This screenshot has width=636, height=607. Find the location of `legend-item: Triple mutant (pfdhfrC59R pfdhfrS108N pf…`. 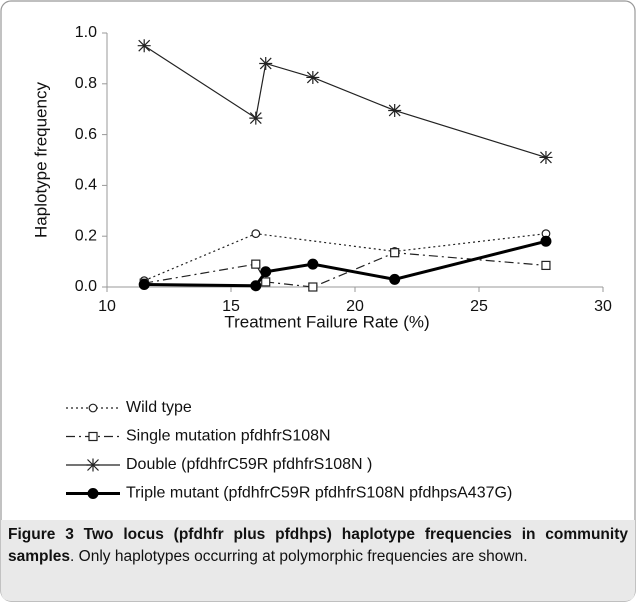

legend-item: Triple mutant (pfdhfrC59R pfdhfrS108N pf… is located at coordinates (289, 493).